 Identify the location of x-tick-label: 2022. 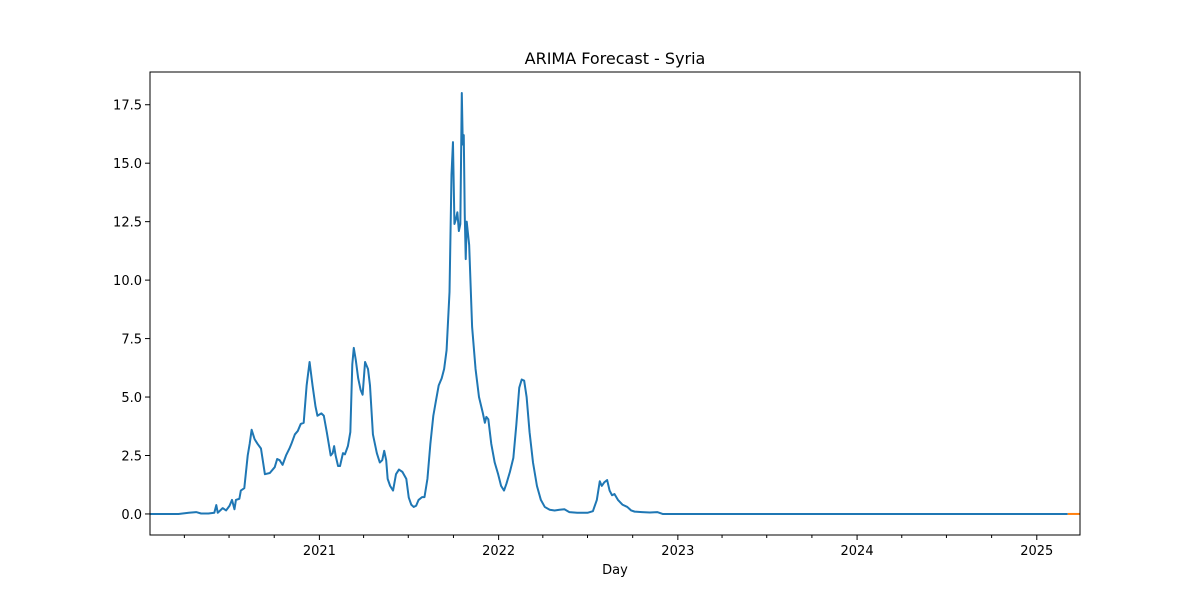
(498, 551).